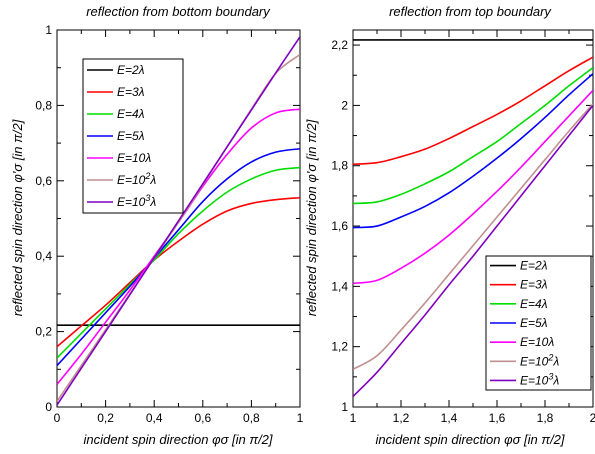  I want to click on left-x-tick-label: 0,6, so click(202, 418).